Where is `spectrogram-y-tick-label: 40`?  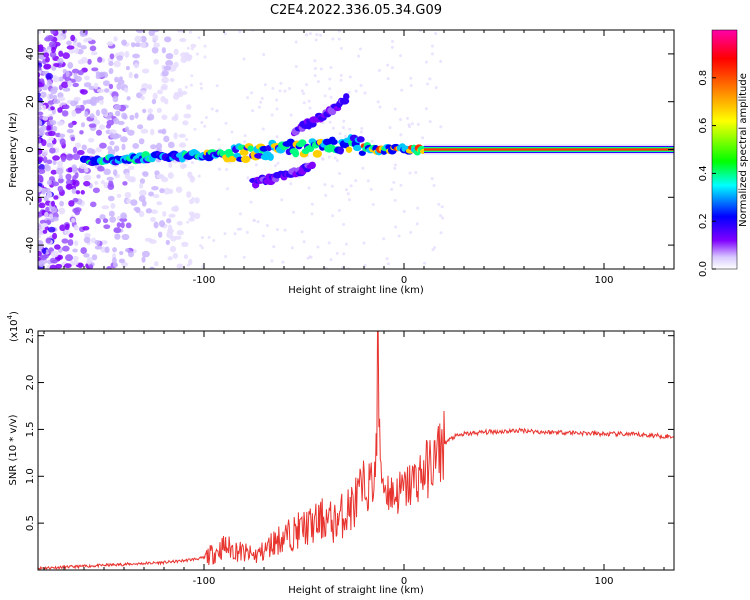 spectrogram-y-tick-label: 40 is located at coordinates (30, 54).